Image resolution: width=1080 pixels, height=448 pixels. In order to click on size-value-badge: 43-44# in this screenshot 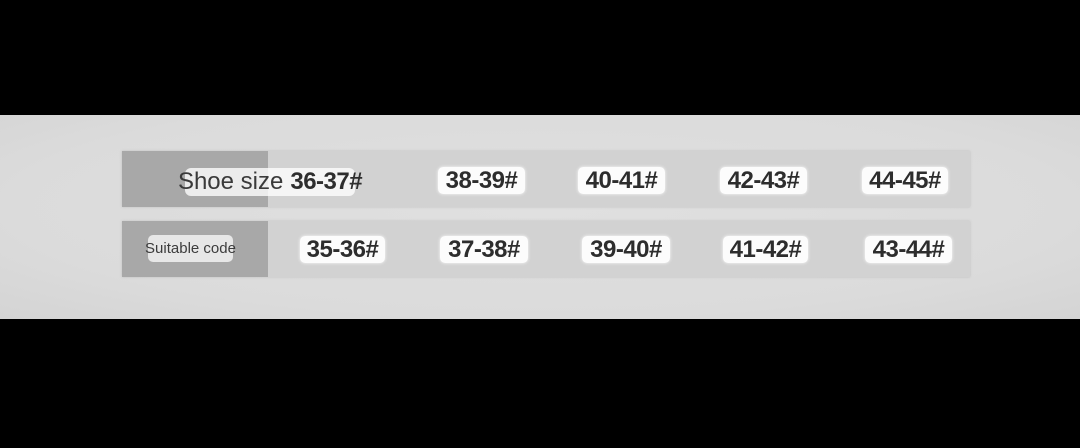, I will do `click(908, 249)`.